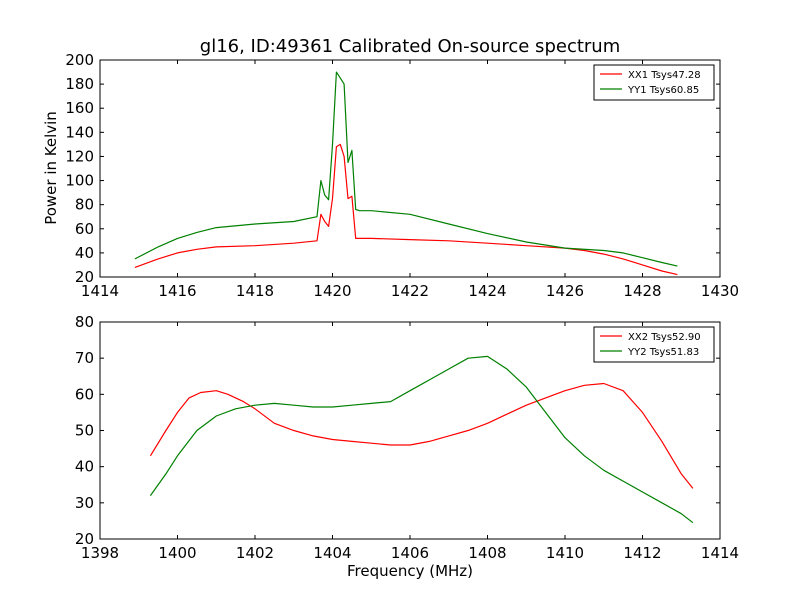 This screenshot has width=800, height=600. What do you see at coordinates (79, 132) in the screenshot?
I see `y-tick-label: 140` at bounding box center [79, 132].